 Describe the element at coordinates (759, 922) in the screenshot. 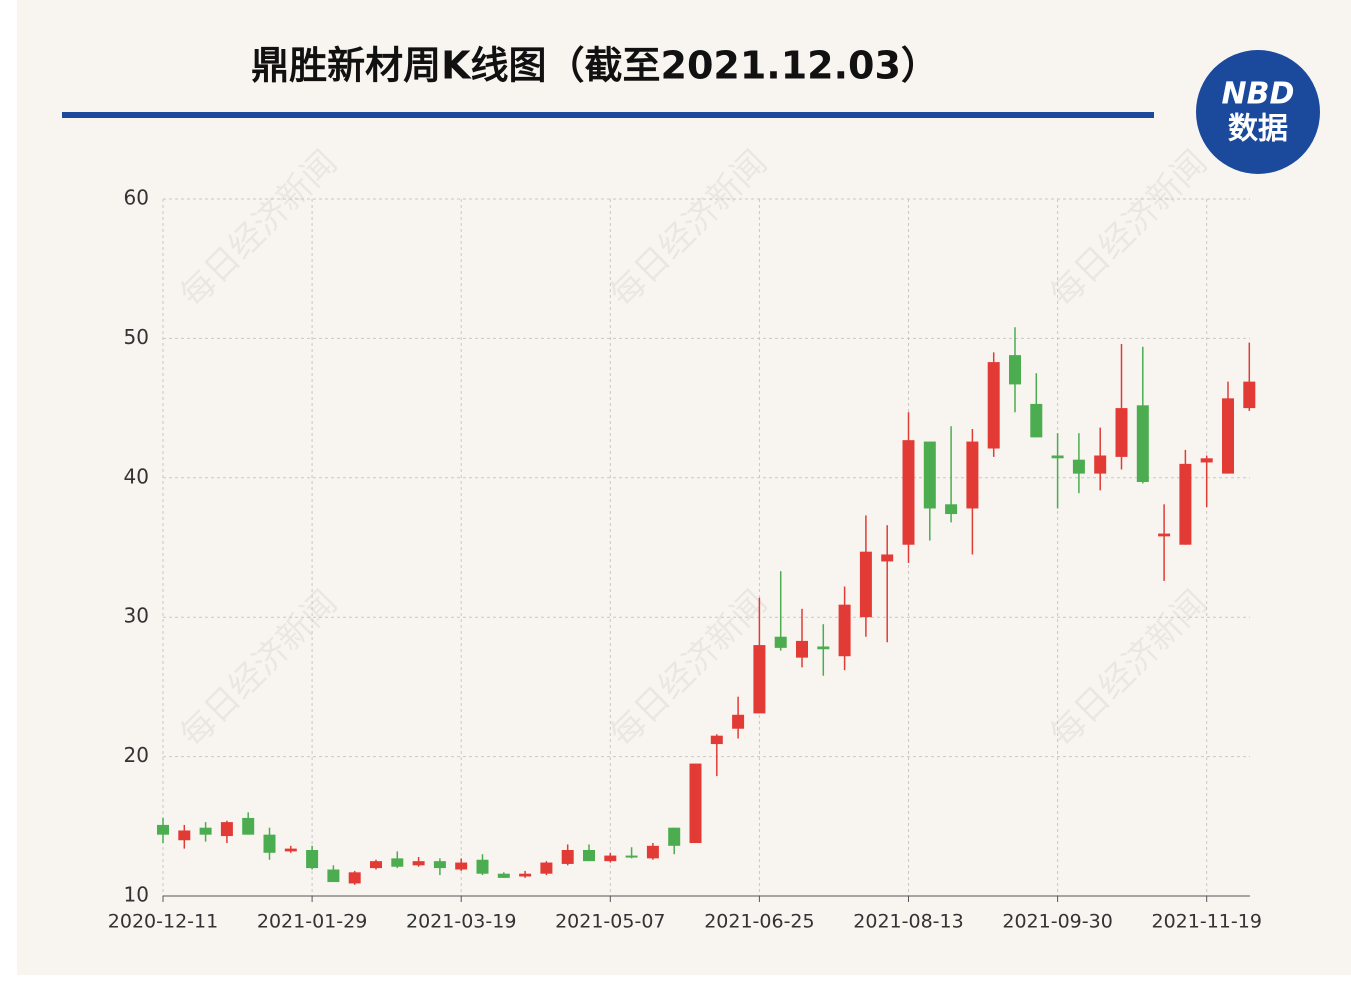

I see `x-tick-label: 2021-06-25` at that location.